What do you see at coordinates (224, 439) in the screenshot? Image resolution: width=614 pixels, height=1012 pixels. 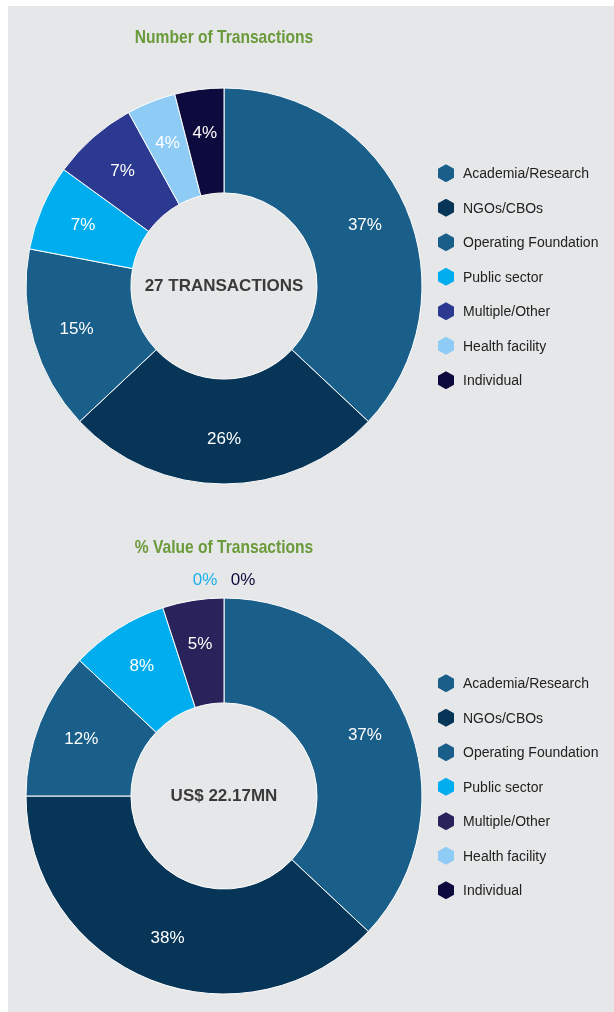 I see `data-label: 26%` at bounding box center [224, 439].